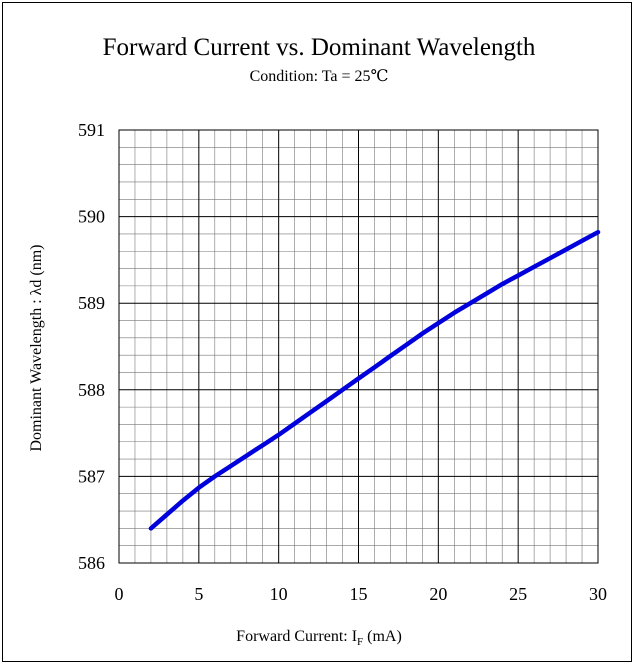 This screenshot has height=666, width=636. Describe the element at coordinates (382, 636) in the screenshot. I see `x-axis-label-unit: (mA)` at that location.